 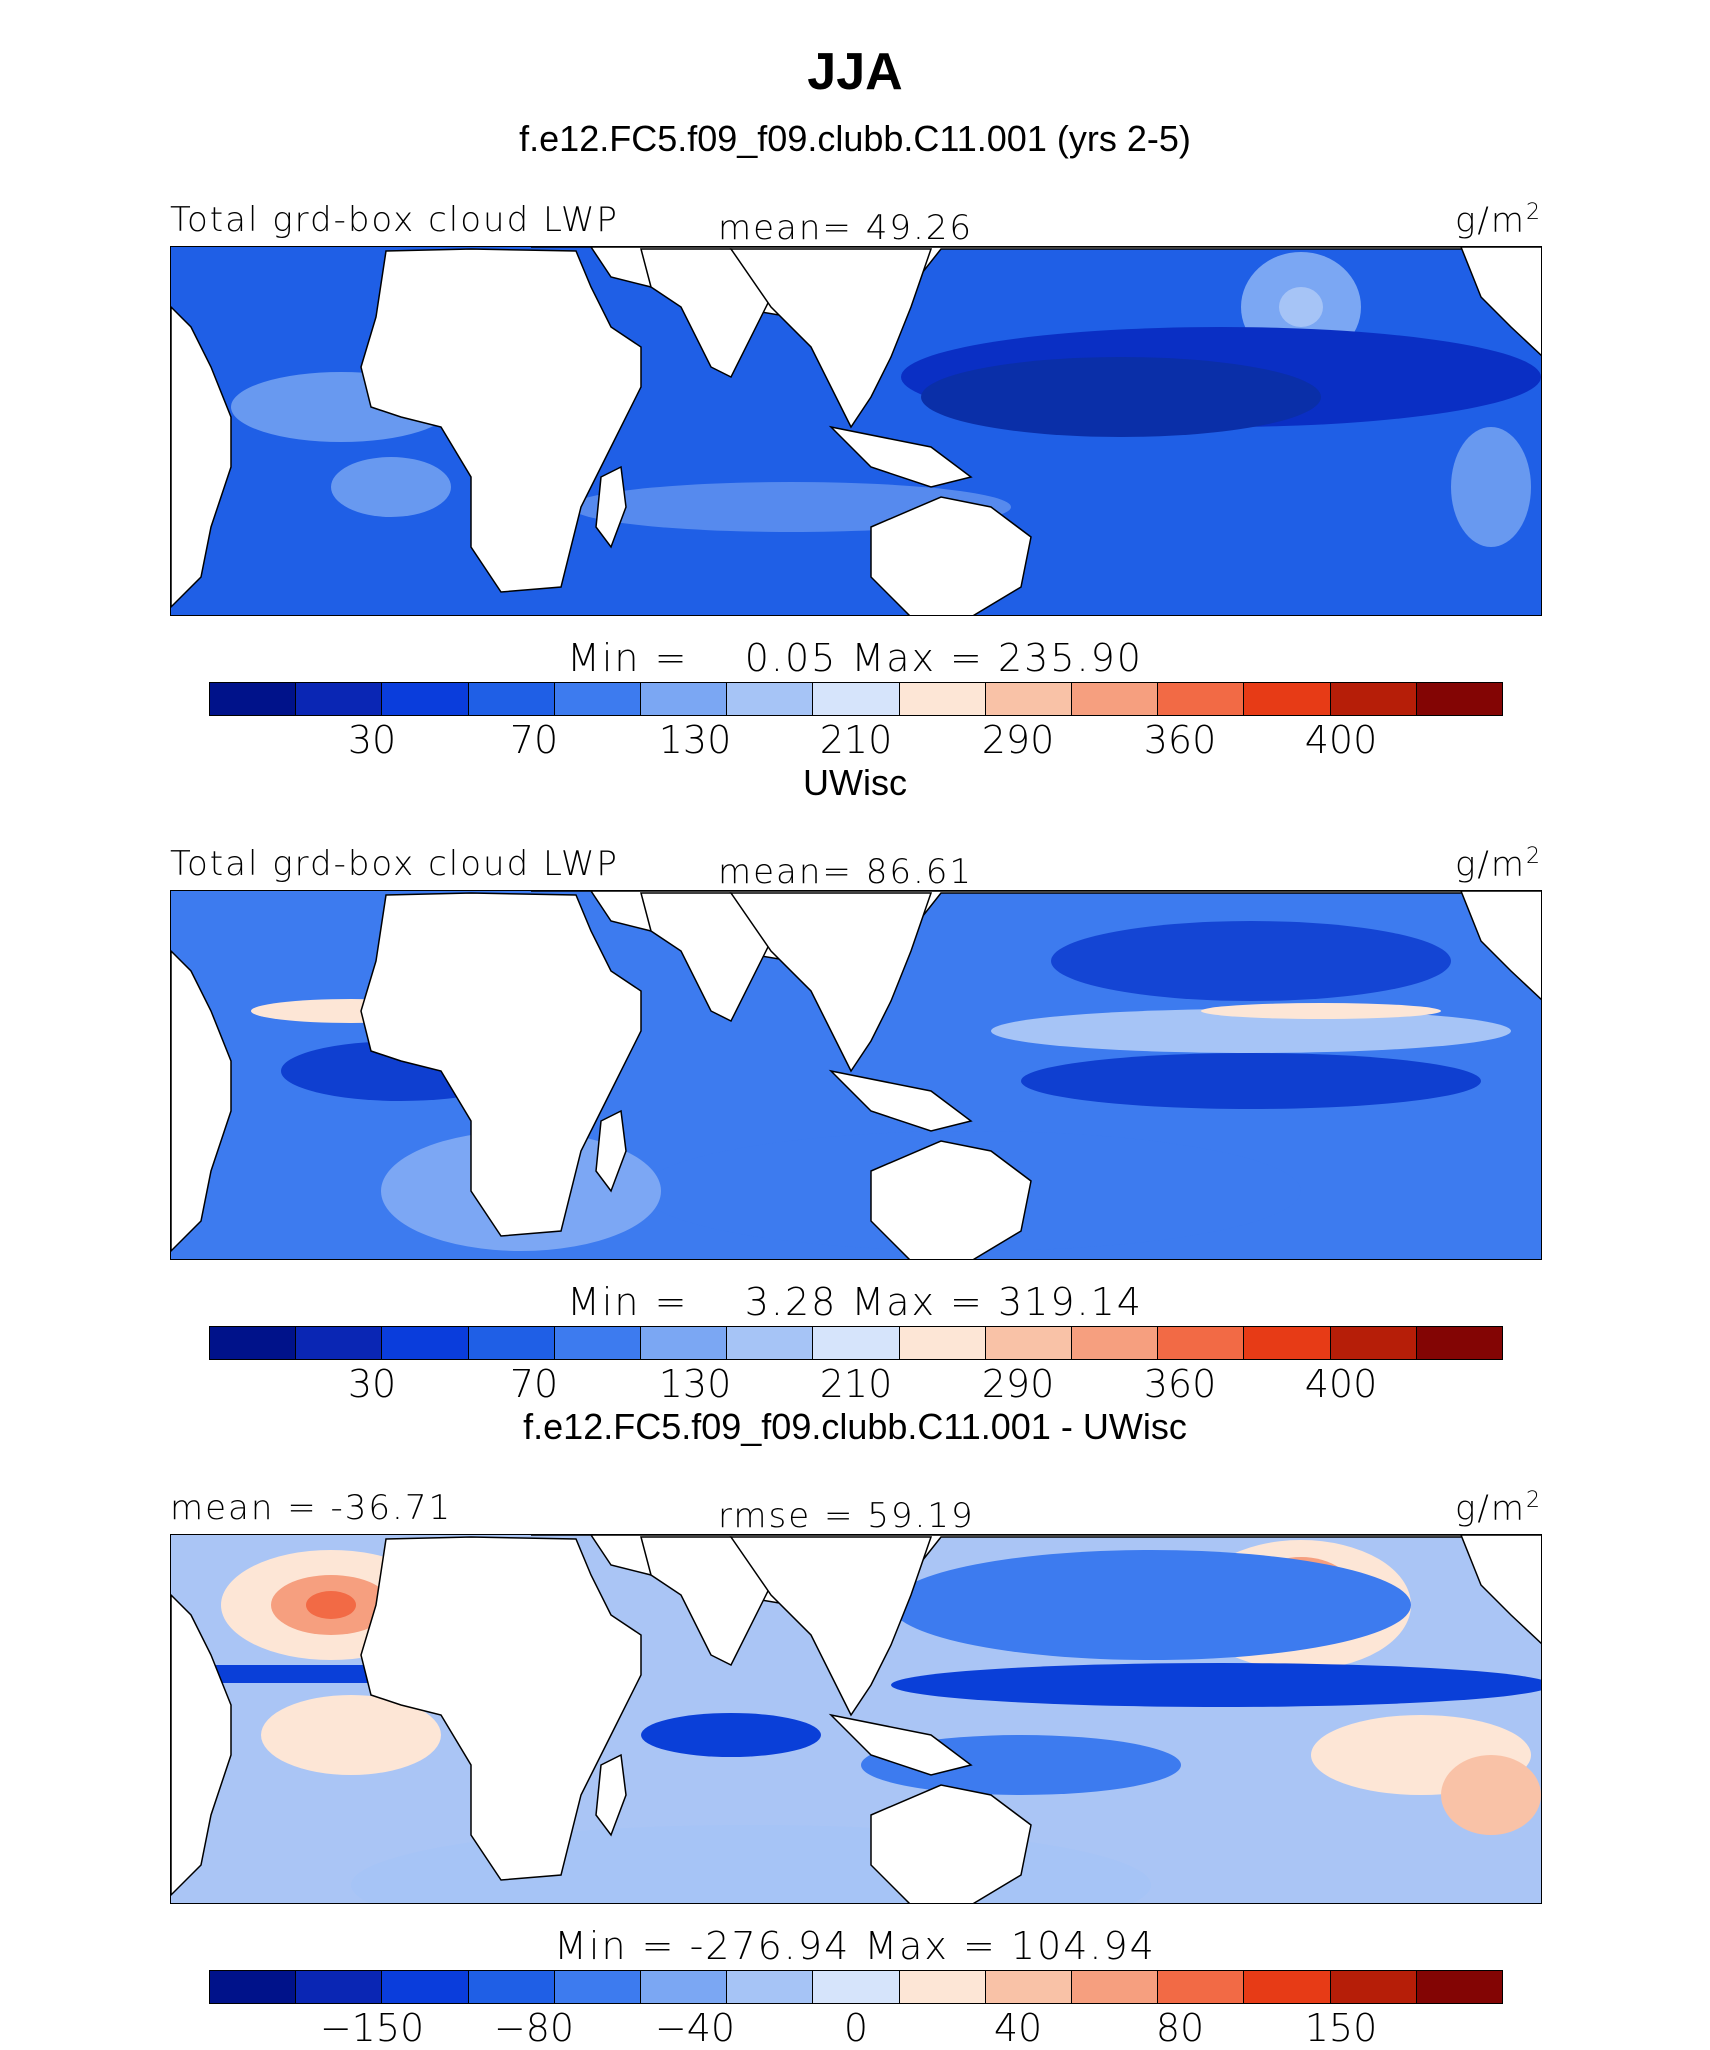 I want to click on panel-stat-label: mean= 49.26, so click(x=846, y=228).